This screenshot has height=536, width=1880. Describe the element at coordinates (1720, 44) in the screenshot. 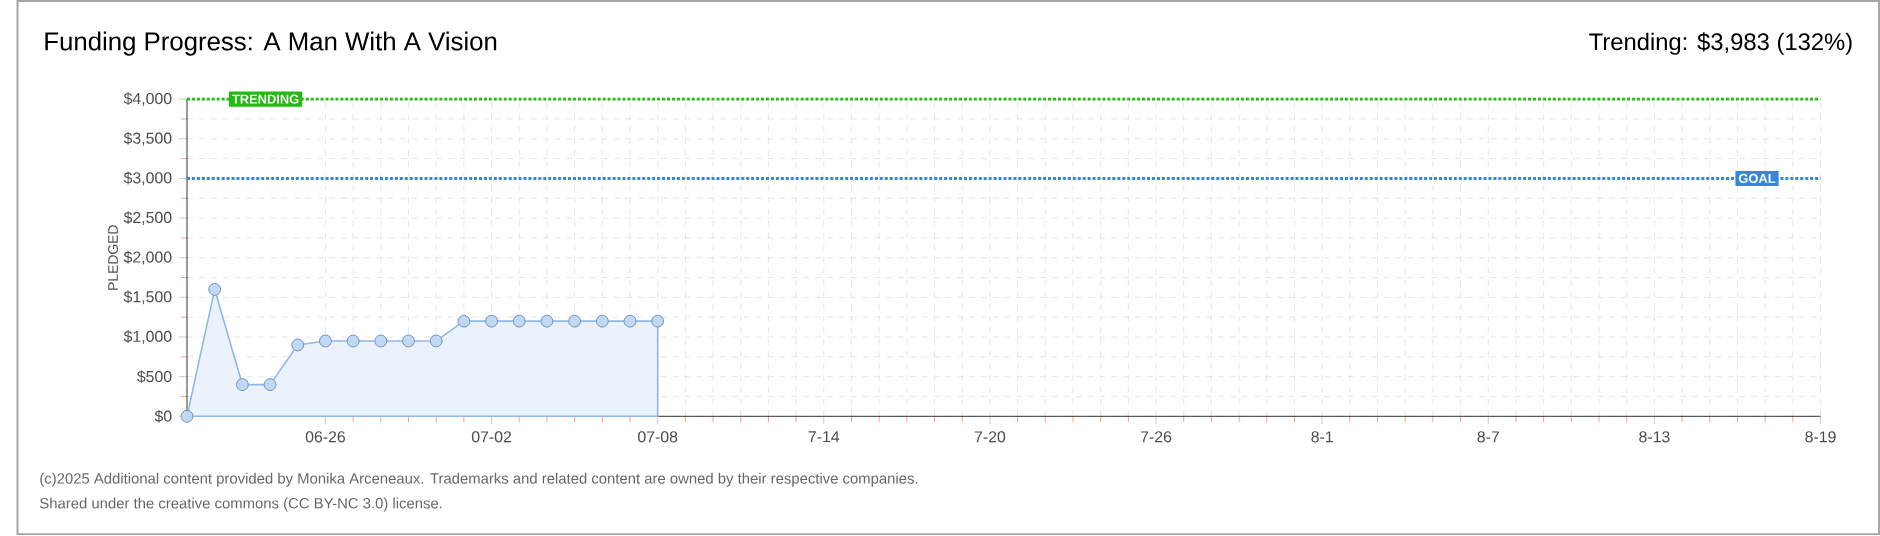

I see `chart-subtitle: Trending: $3,983 (132%)` at that location.